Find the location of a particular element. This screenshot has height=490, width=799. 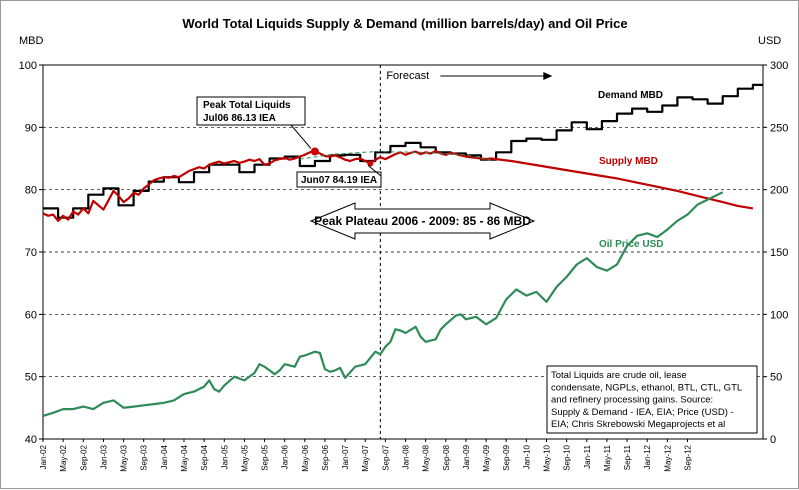

x-tick-label: Jan-03 is located at coordinates (103, 456).